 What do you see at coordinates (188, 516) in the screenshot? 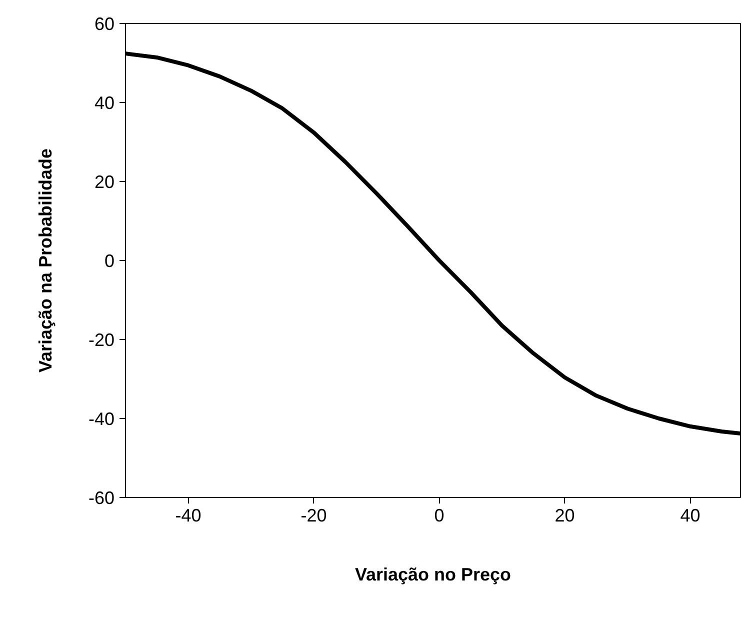
I see `x-tick-label: -40` at bounding box center [188, 516].